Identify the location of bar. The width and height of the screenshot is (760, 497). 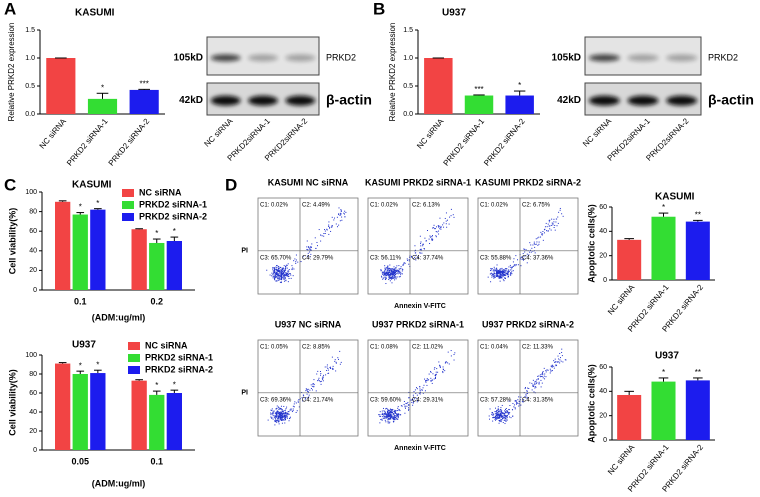
(61, 86).